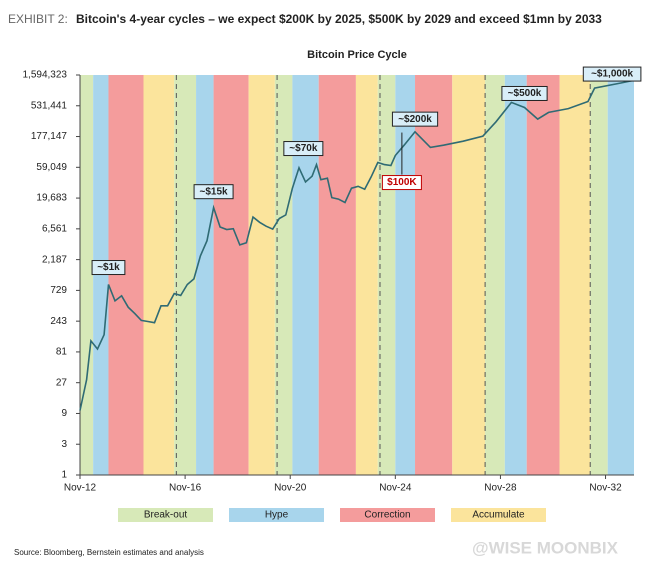  What do you see at coordinates (545, 547) in the screenshot?
I see `watermark: @WISE MOONBIX` at bounding box center [545, 547].